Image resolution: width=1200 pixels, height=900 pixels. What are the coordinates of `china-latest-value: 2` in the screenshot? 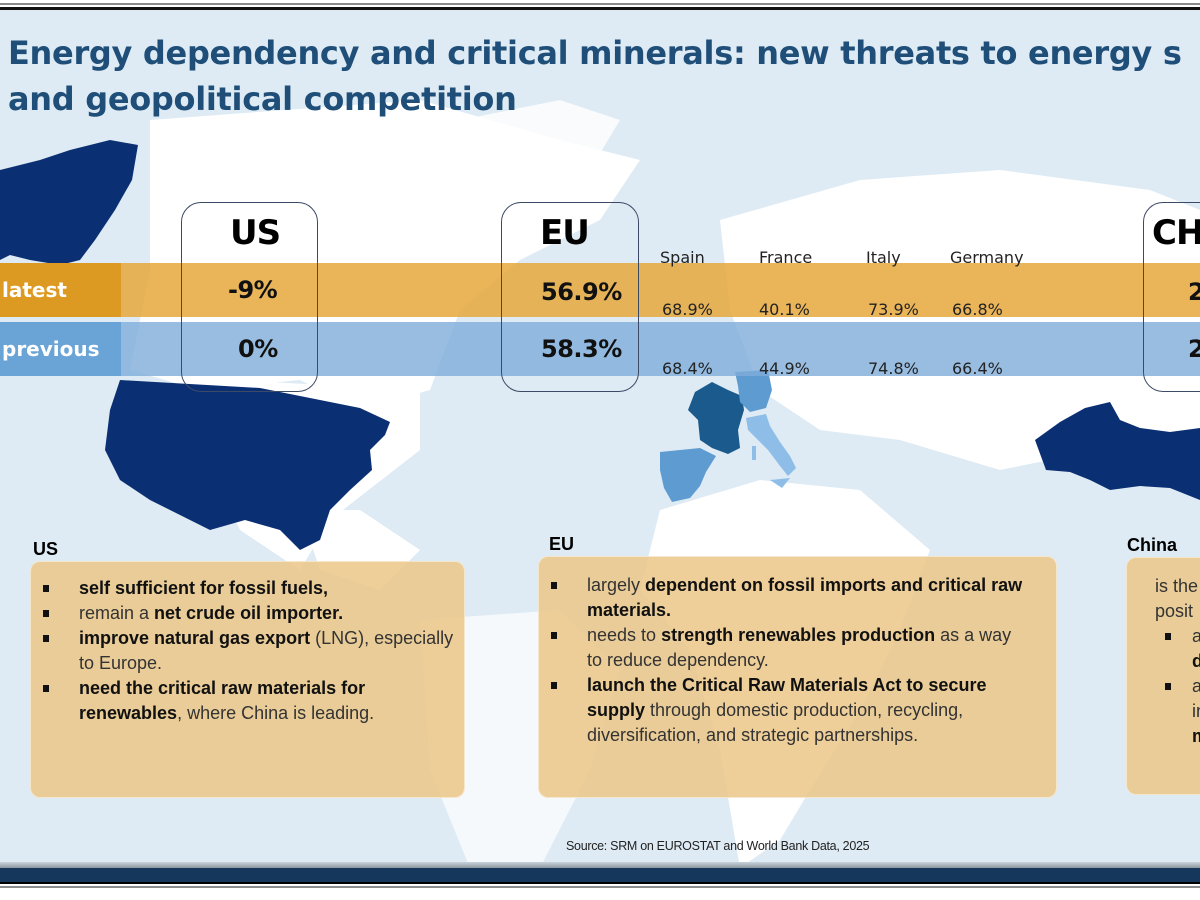 It's located at (1194, 292).